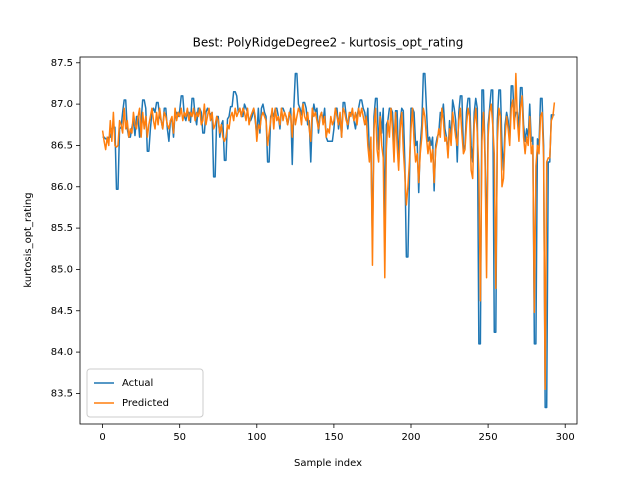 The width and height of the screenshot is (640, 480). What do you see at coordinates (62, 104) in the screenshot?
I see `y-tick-label: 87.0` at bounding box center [62, 104].